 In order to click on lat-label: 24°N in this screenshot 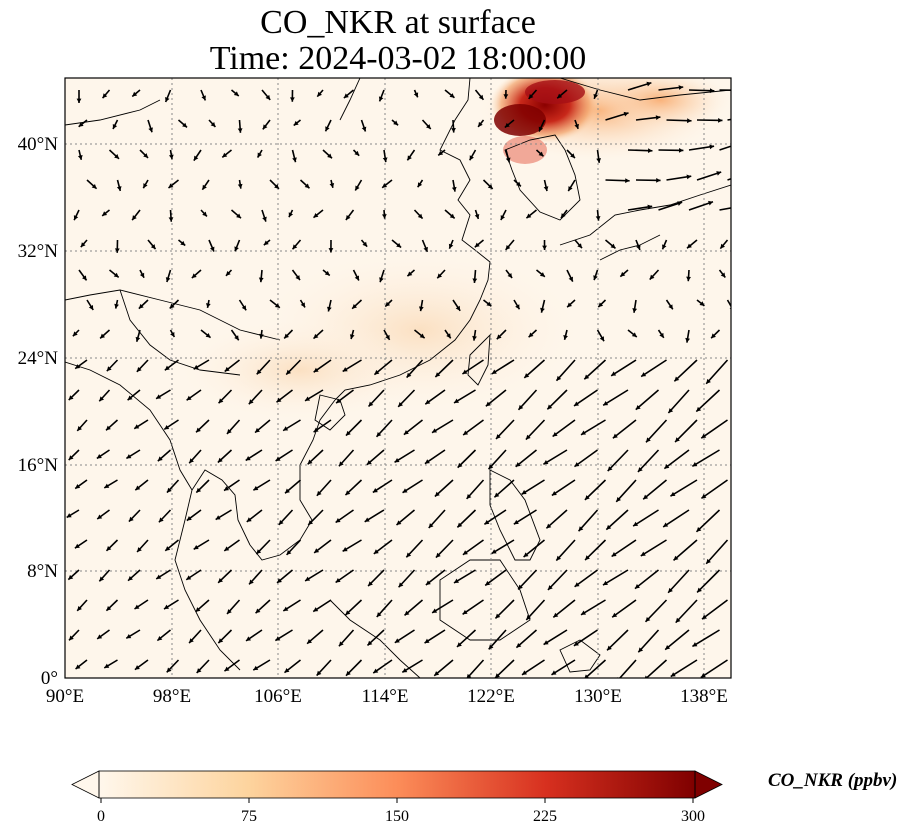, I will do `click(38, 358)`.